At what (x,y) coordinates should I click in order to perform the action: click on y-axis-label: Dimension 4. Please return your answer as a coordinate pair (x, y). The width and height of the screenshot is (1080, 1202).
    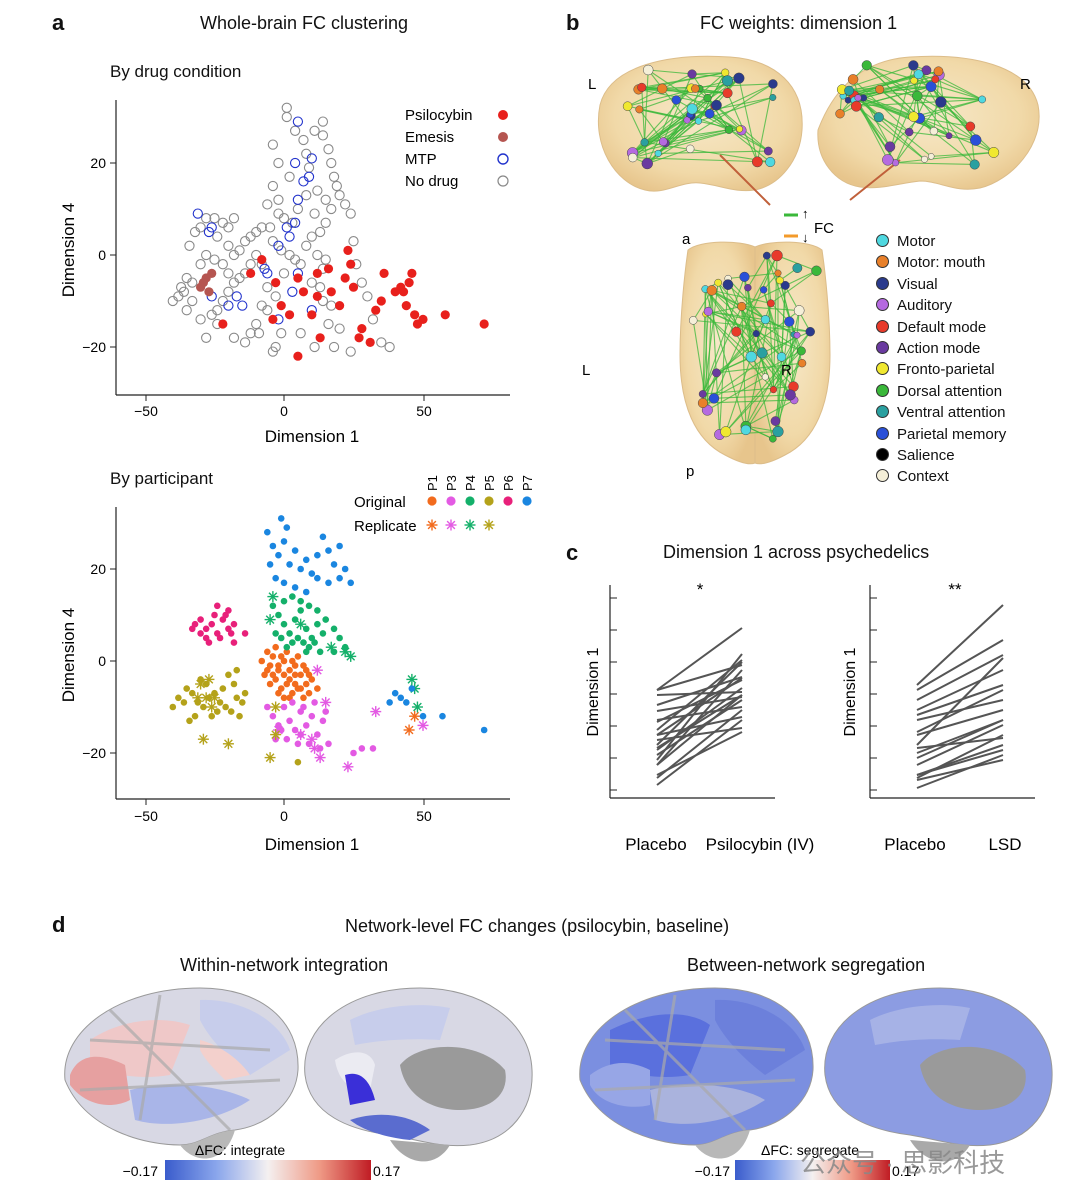
    Looking at the image, I should click on (68, 655).